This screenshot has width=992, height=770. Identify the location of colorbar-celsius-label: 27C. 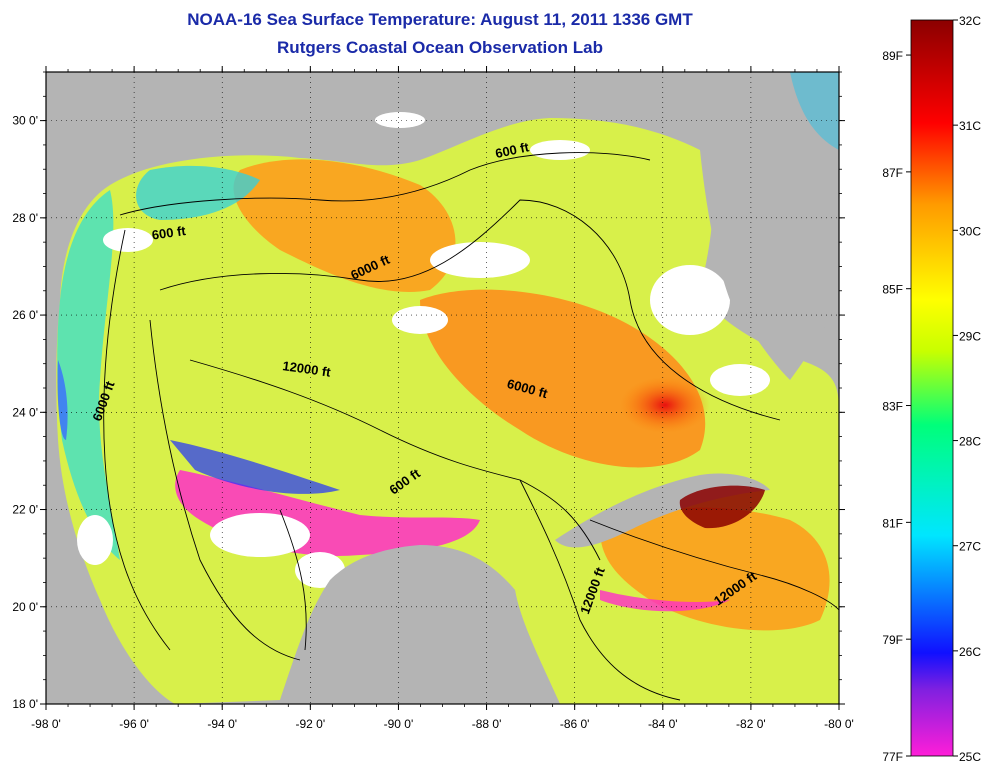
(970, 547).